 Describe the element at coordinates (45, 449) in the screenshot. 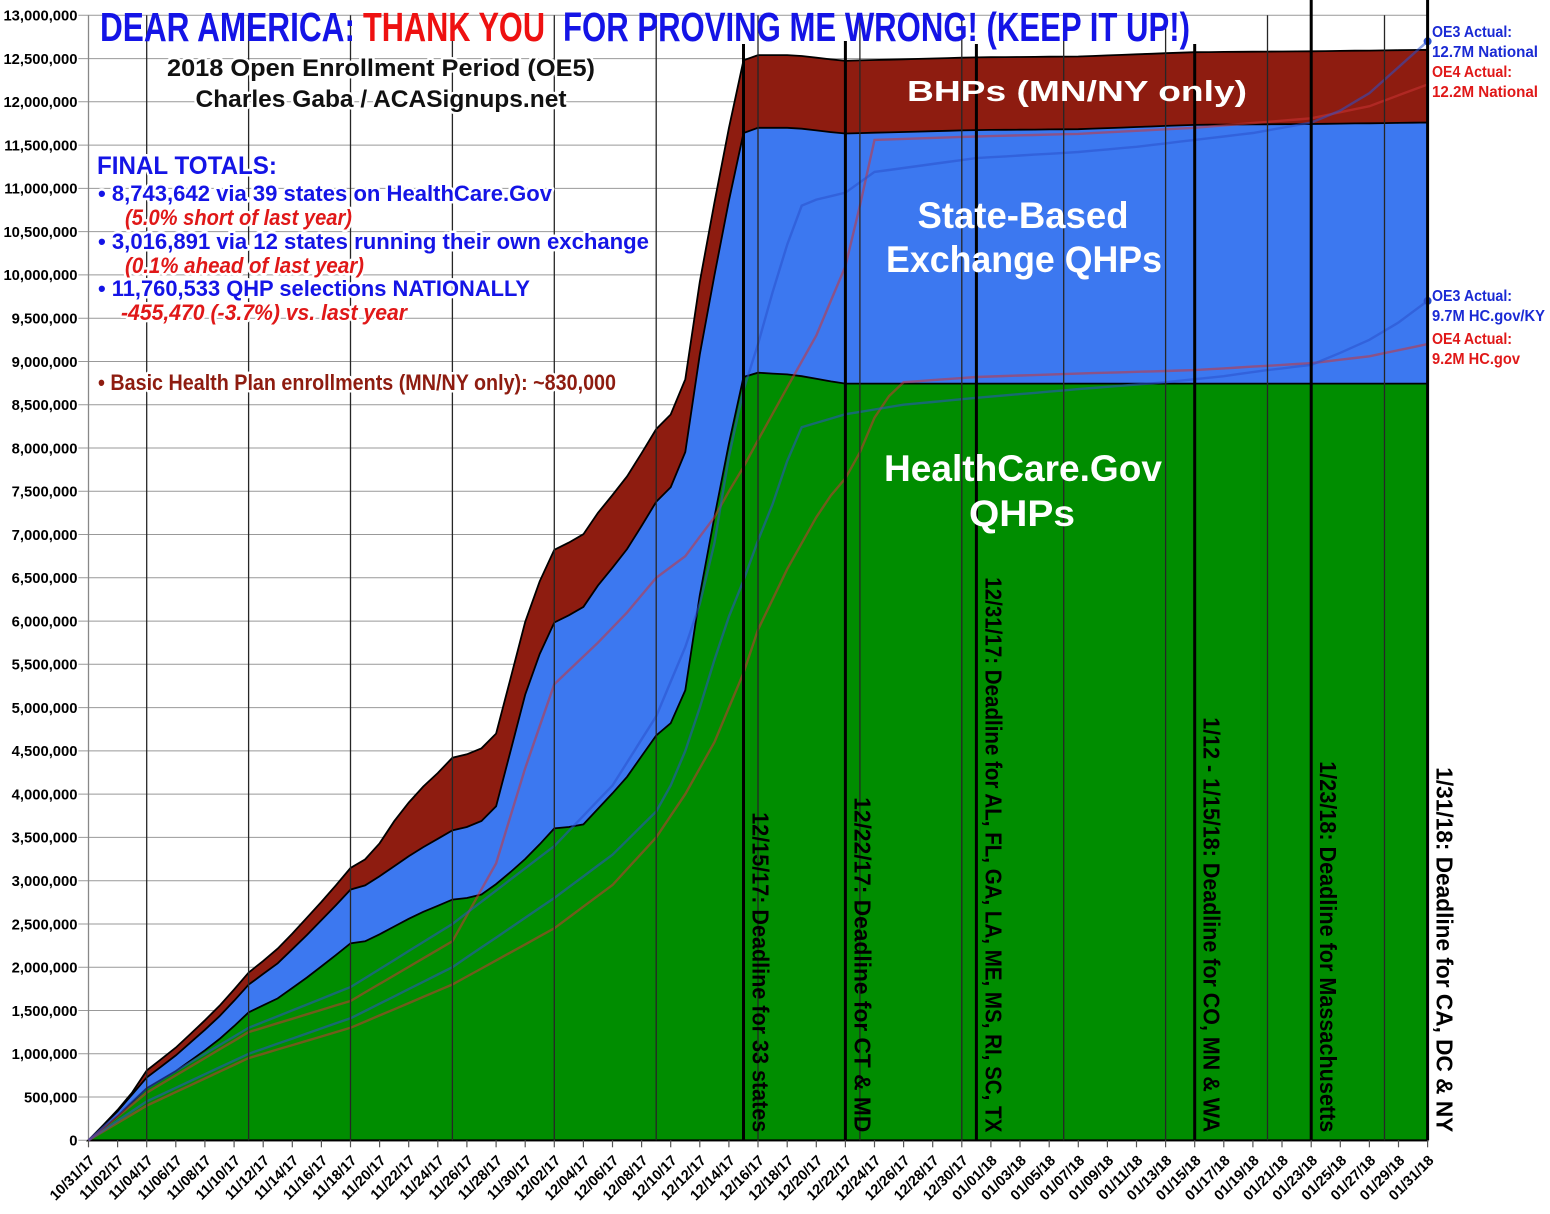

I see `svg-text: 8,000,000` at that location.